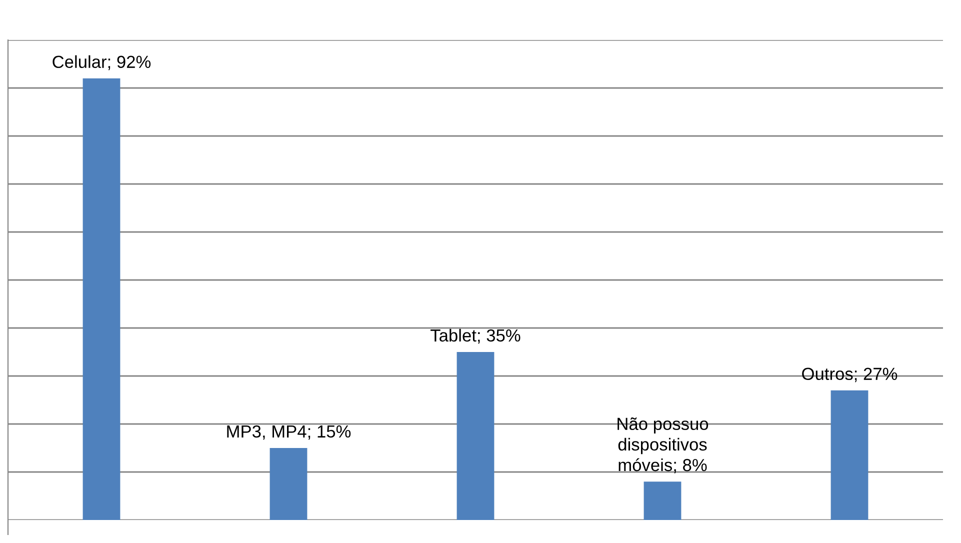  Describe the element at coordinates (289, 432) in the screenshot. I see `data-label: MP3, MP4; 15%` at that location.